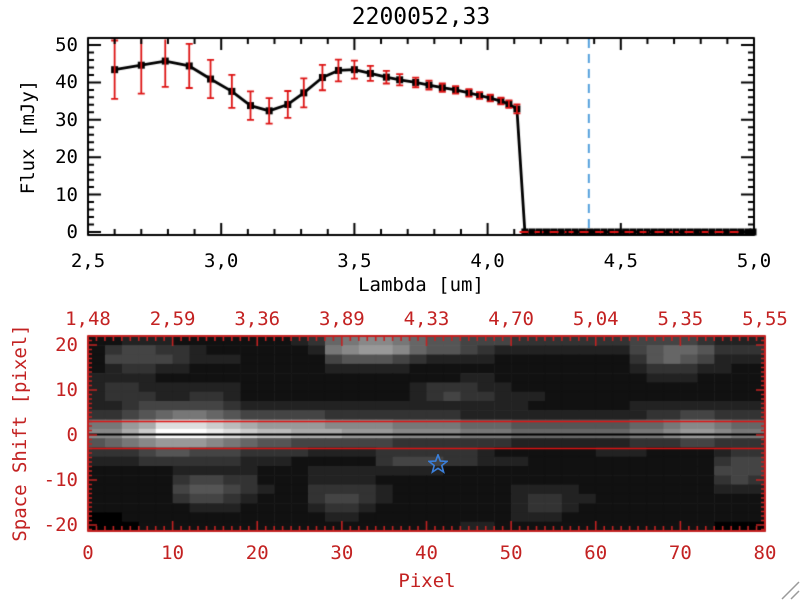 The width and height of the screenshot is (800, 600). I want to click on lambda-tick-3: 4,0, so click(487, 261).